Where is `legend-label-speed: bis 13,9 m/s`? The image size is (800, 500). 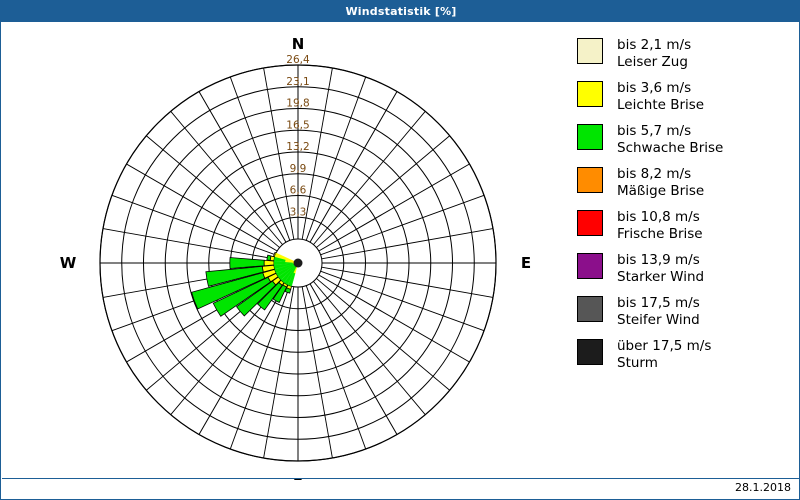
legend-label-speed: bis 13,9 m/s is located at coordinates (658, 260).